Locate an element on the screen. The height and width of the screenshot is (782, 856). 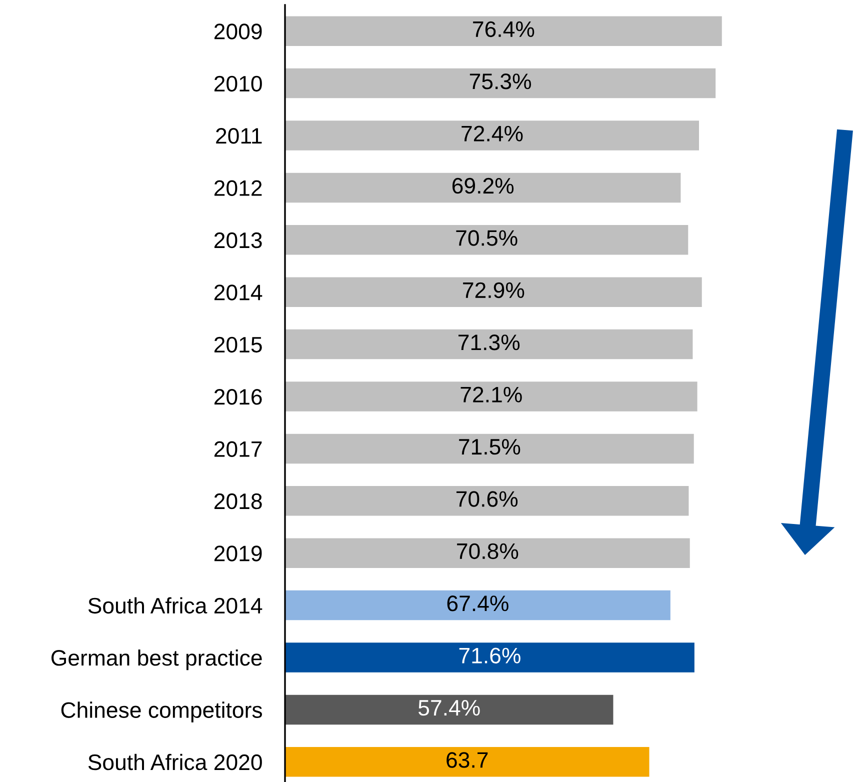
data-label: 63.7 is located at coordinates (467, 760).